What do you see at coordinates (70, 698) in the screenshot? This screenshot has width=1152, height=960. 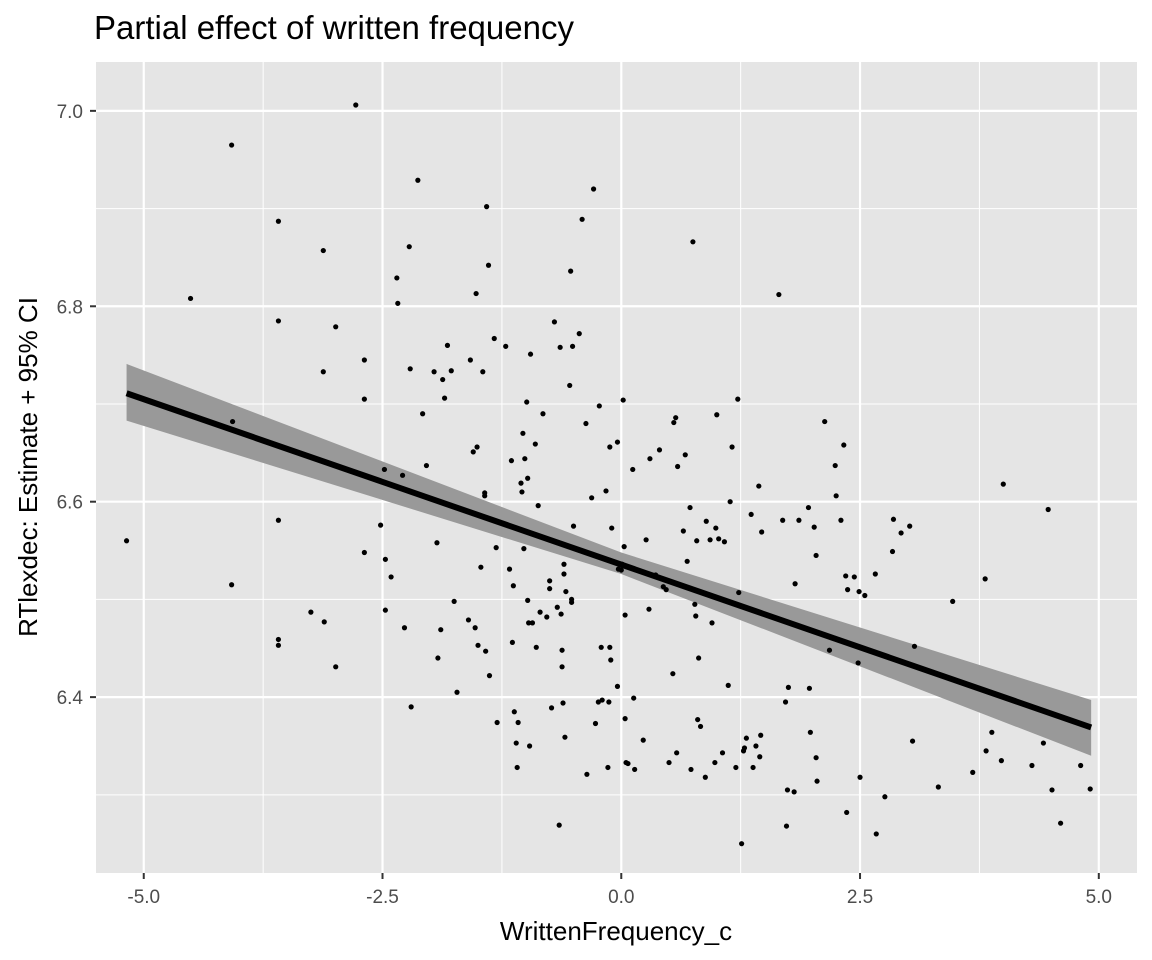 I see `y-tick-label: 6.4` at bounding box center [70, 698].